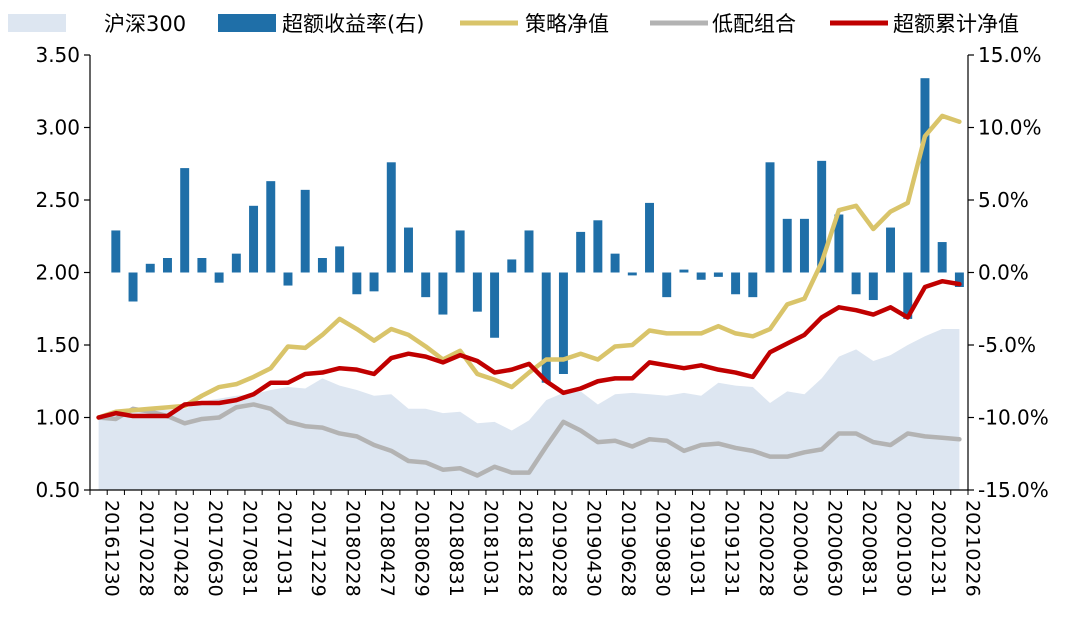  I want to click on x-tick-label: 20190430, so click(594, 548).